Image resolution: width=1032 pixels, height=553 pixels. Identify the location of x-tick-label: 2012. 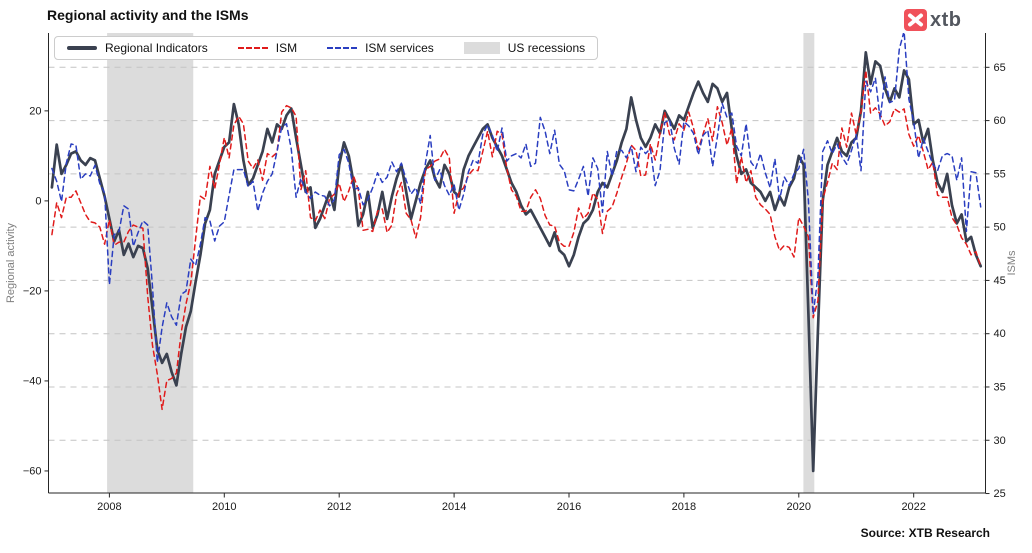
(339, 507).